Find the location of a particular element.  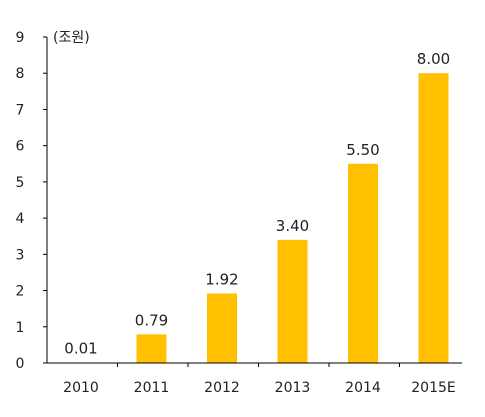

unit-label: (조원) is located at coordinates (71, 38).